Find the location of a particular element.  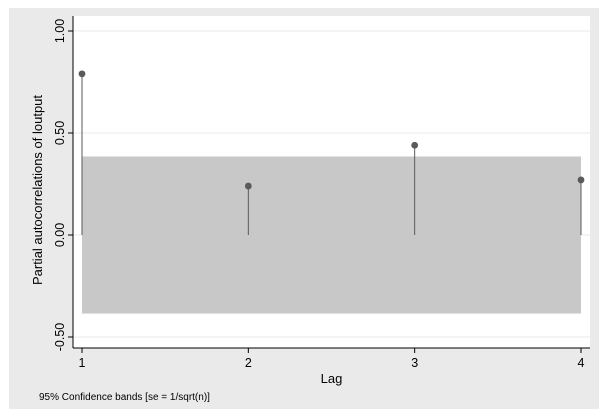

x-tick-label: 4 is located at coordinates (581, 363).